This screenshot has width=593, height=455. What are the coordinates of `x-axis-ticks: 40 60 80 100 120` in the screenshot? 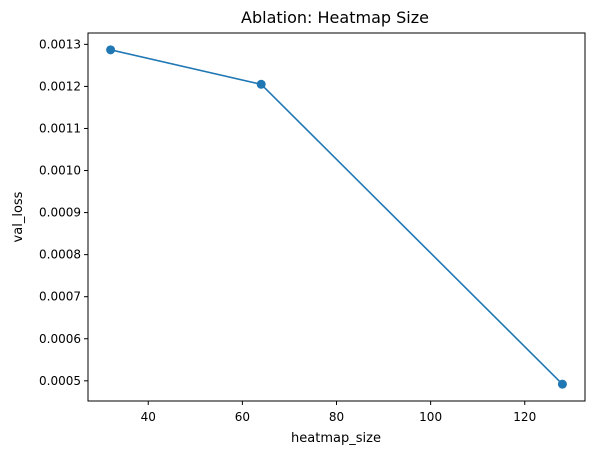 It's located at (338, 412).